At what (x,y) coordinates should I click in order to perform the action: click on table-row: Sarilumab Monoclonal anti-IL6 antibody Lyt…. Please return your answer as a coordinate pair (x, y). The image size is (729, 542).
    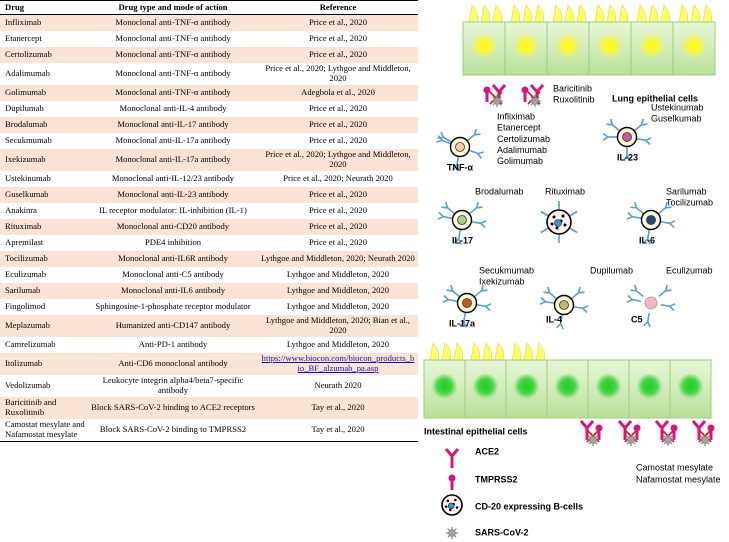
    Looking at the image, I should click on (209, 290).